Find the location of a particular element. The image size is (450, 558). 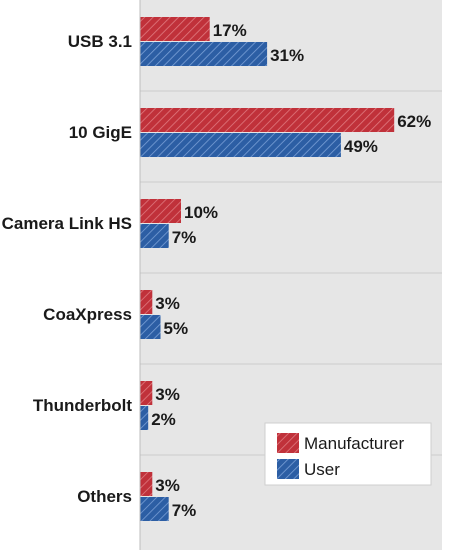

value-label-user-10-gige: 49% is located at coordinates (361, 146).